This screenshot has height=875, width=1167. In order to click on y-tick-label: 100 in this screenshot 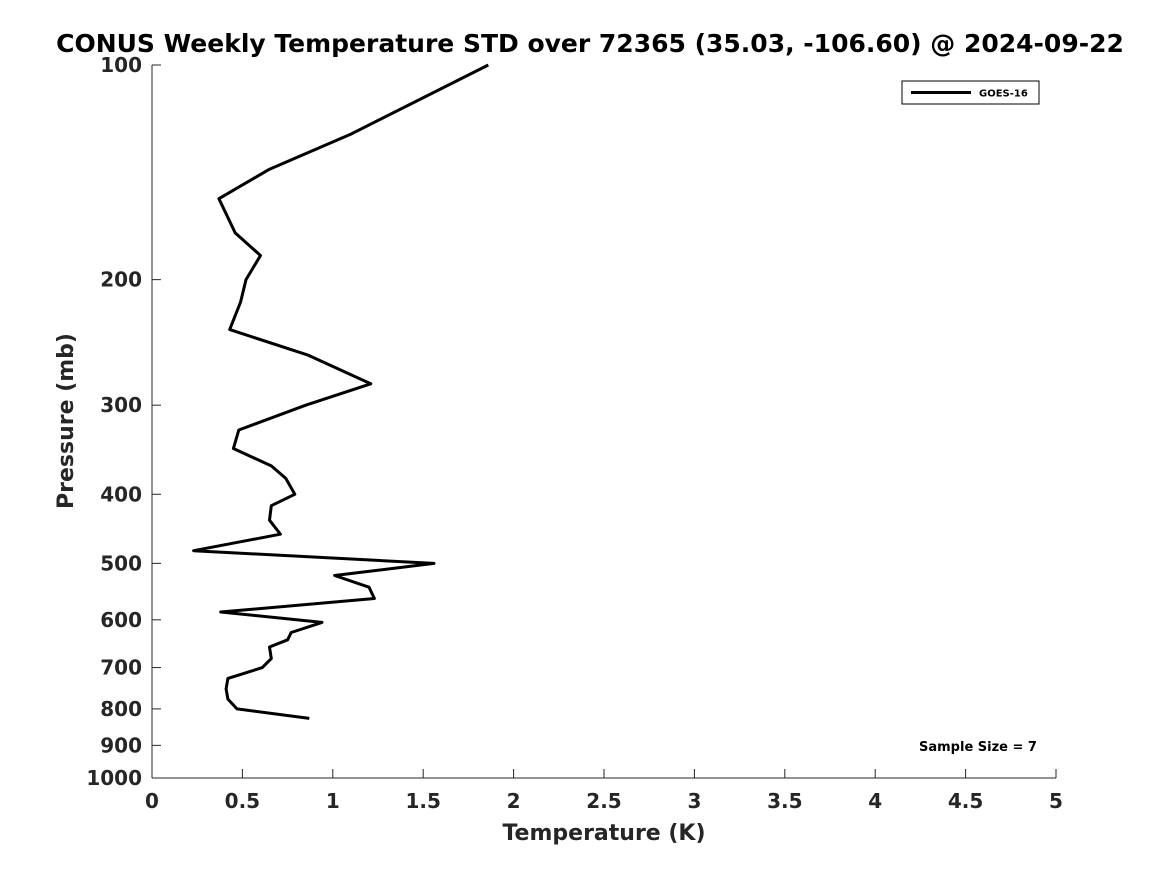, I will do `click(121, 65)`.